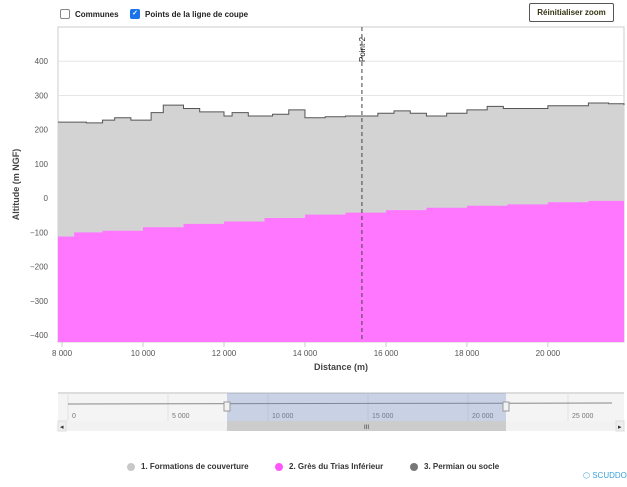  I want to click on communes-label: Communes, so click(97, 14).